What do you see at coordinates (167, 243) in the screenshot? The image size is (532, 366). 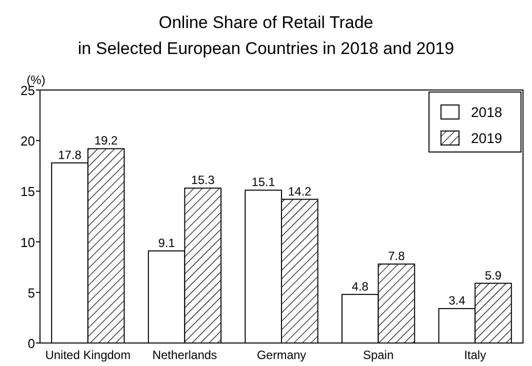 I see `data-label: 9.1` at bounding box center [167, 243].